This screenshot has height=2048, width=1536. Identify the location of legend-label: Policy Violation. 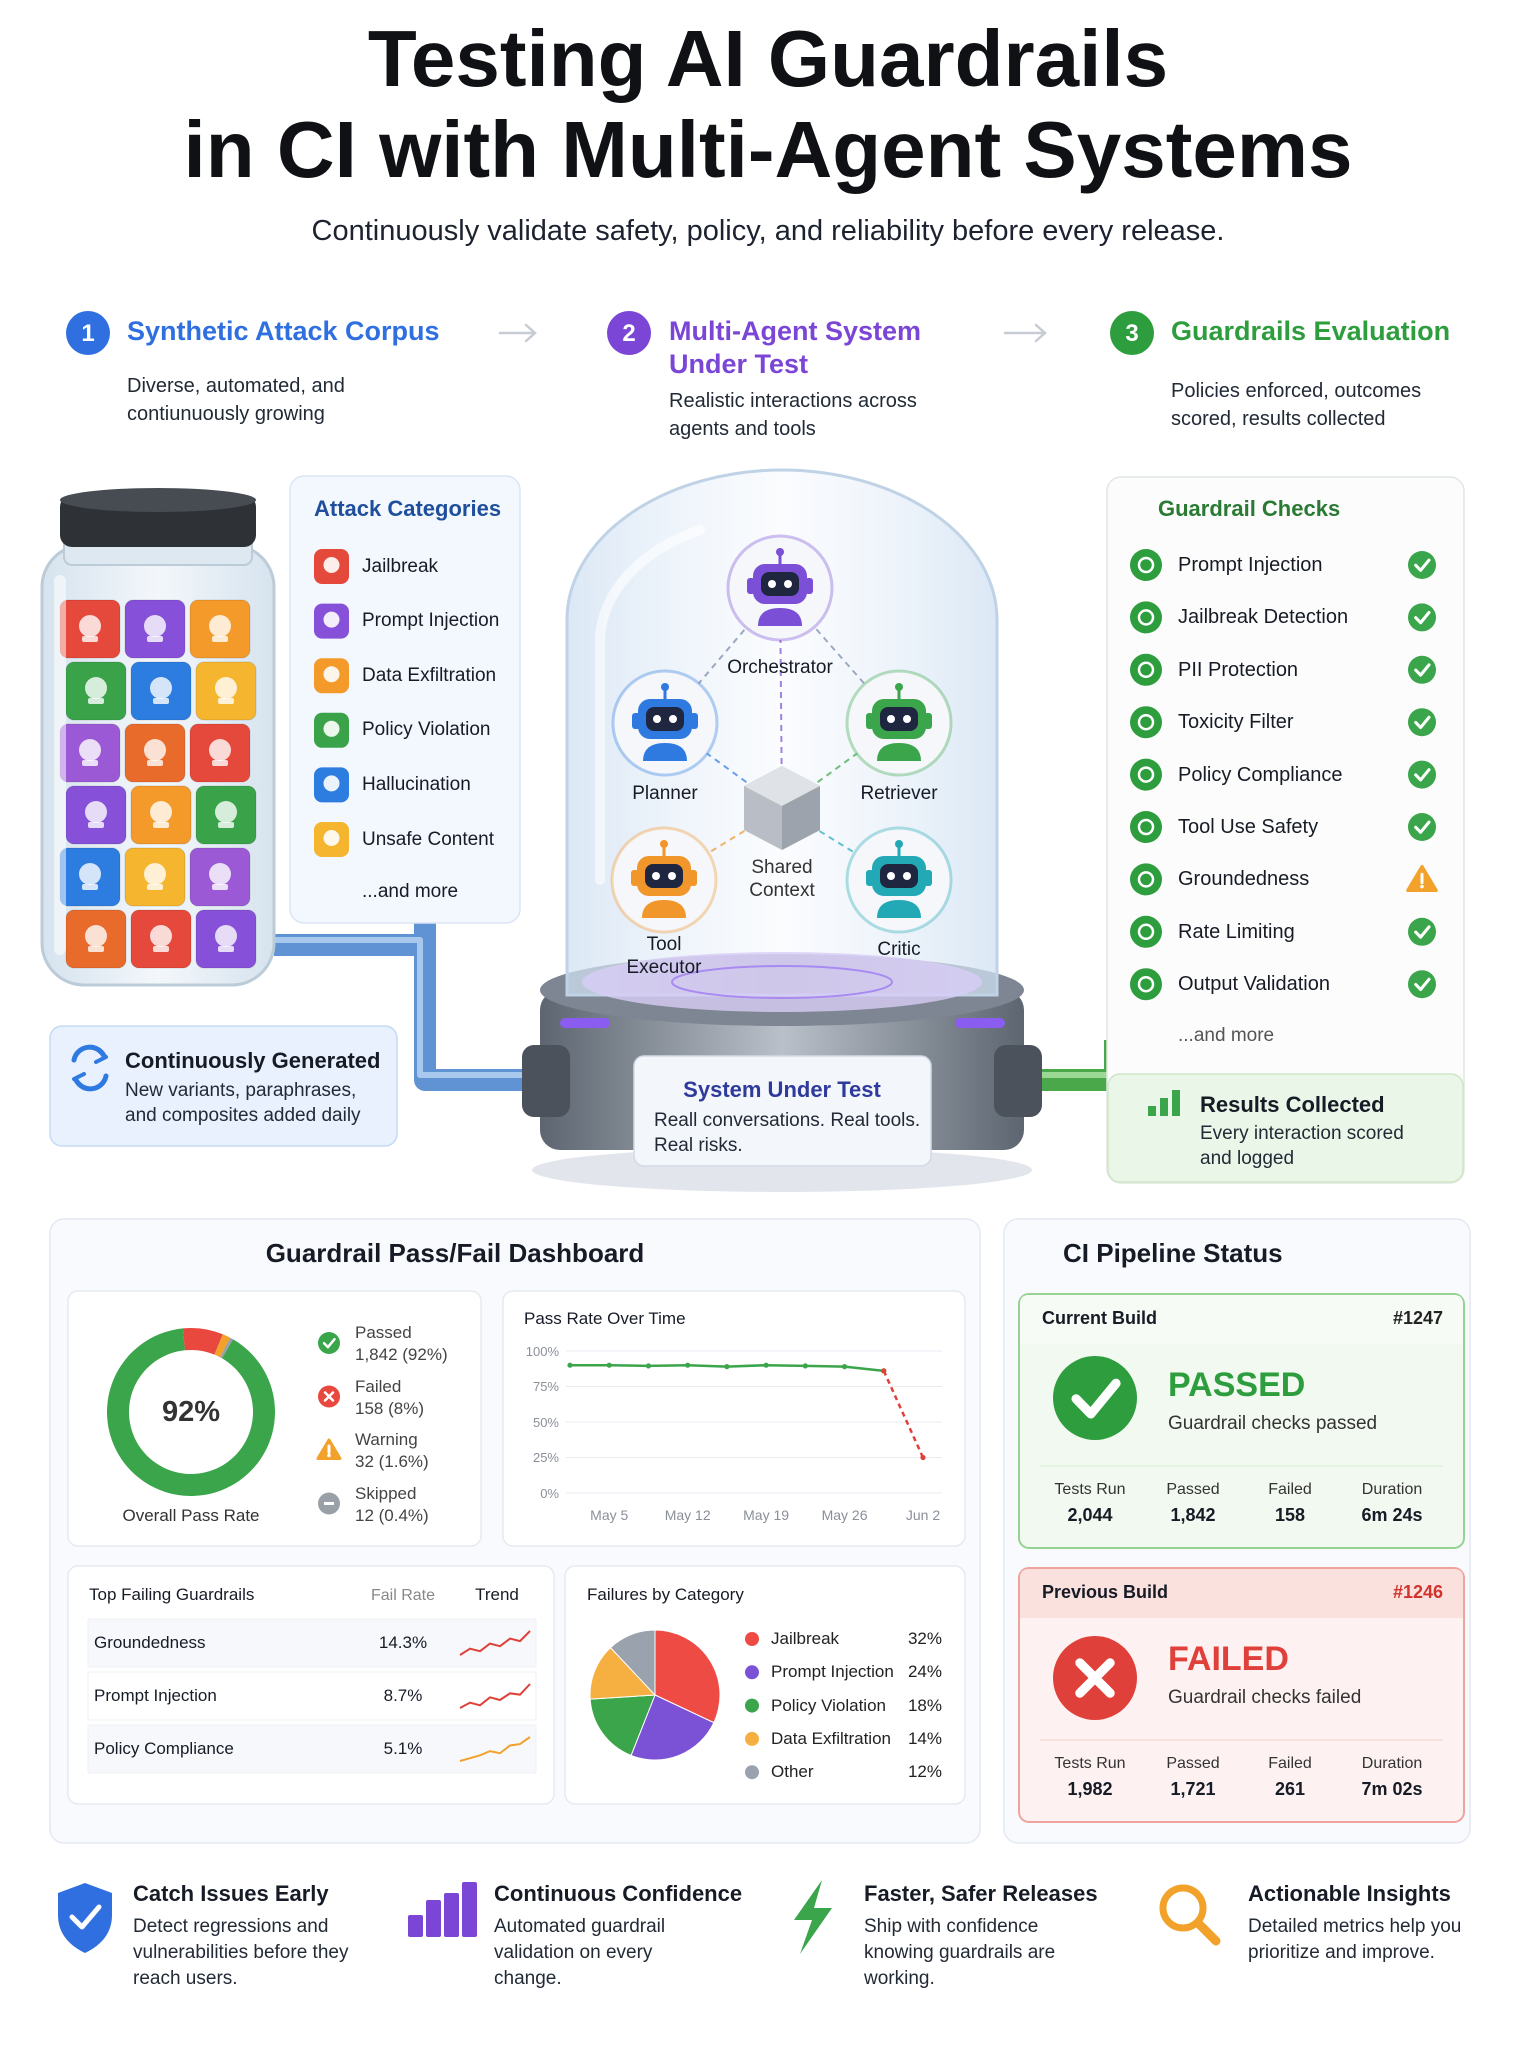
(828, 1705).